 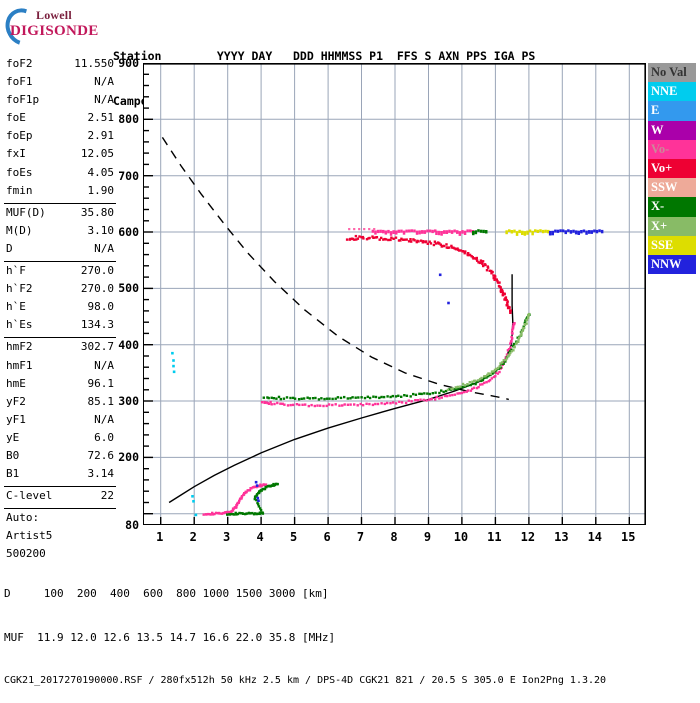 What do you see at coordinates (60, 327) in the screenshot?
I see `param-row: h`Es 134.3` at bounding box center [60, 327].